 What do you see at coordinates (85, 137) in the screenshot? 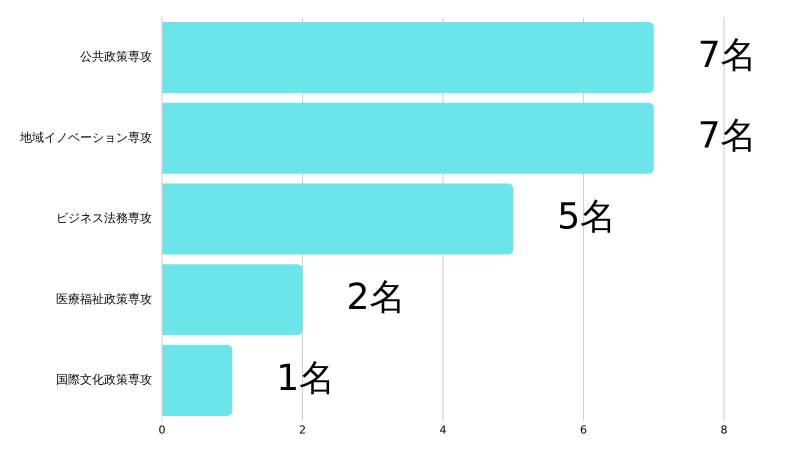
I see `y-tick-label: 地域イノベーション専攻` at bounding box center [85, 137].